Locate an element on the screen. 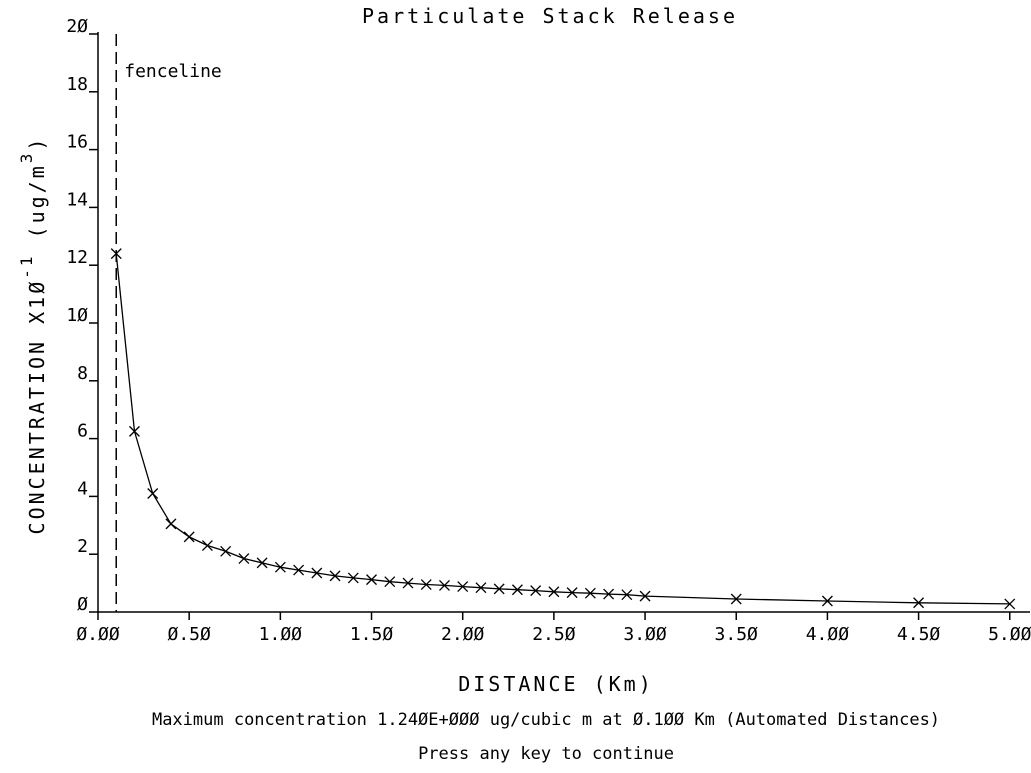 The height and width of the screenshot is (773, 1031). y-tick-label: 8 is located at coordinates (82, 373).